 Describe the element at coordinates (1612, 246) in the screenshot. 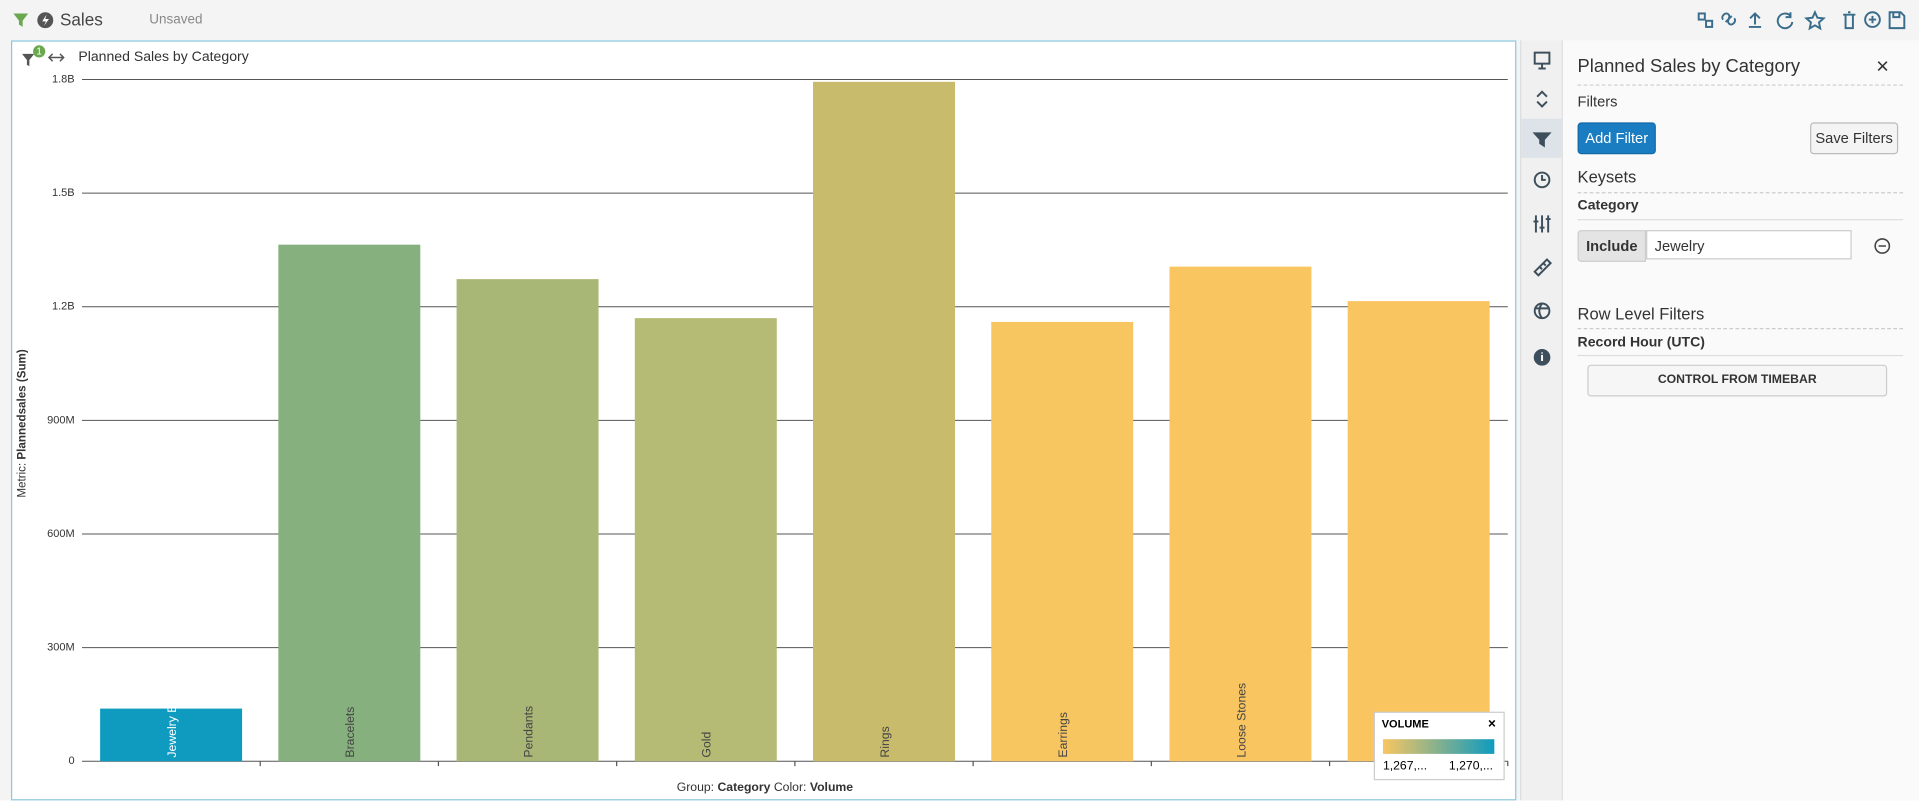

I see `include-toggle: Include` at that location.